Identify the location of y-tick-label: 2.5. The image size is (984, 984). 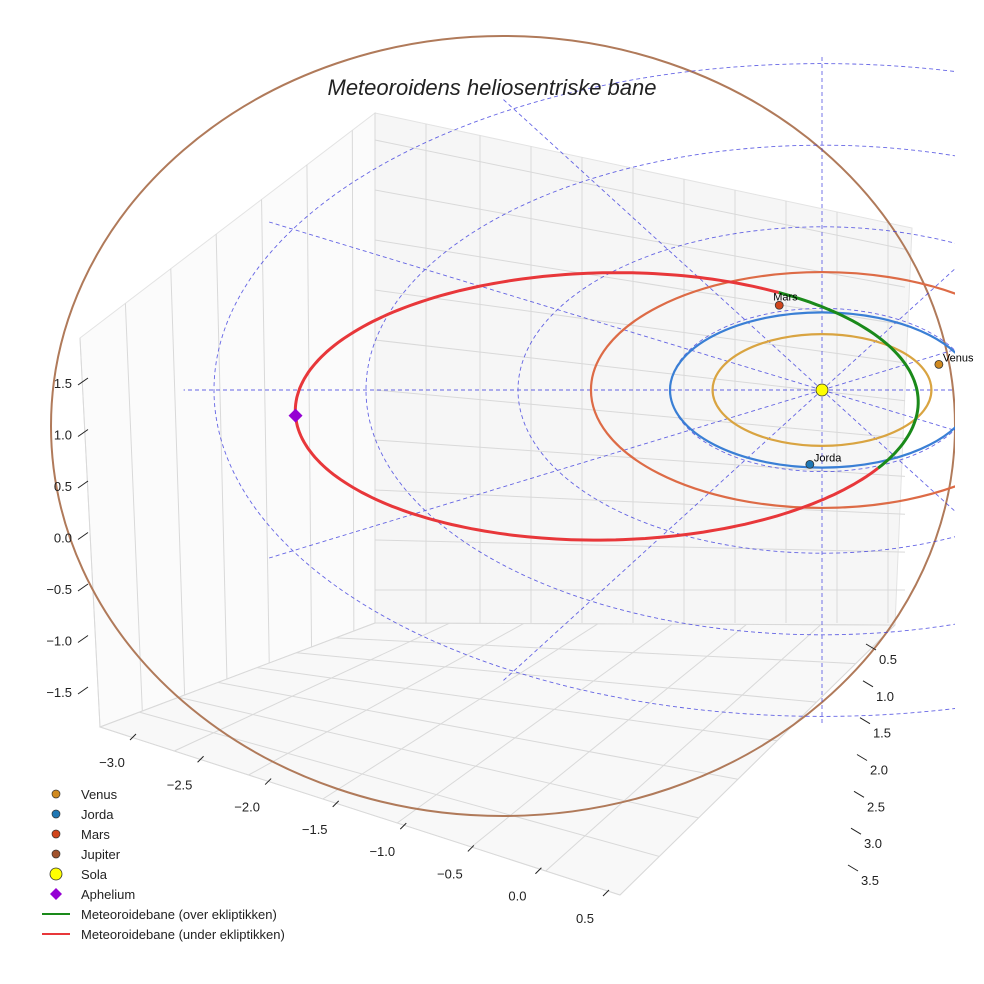
(876, 806).